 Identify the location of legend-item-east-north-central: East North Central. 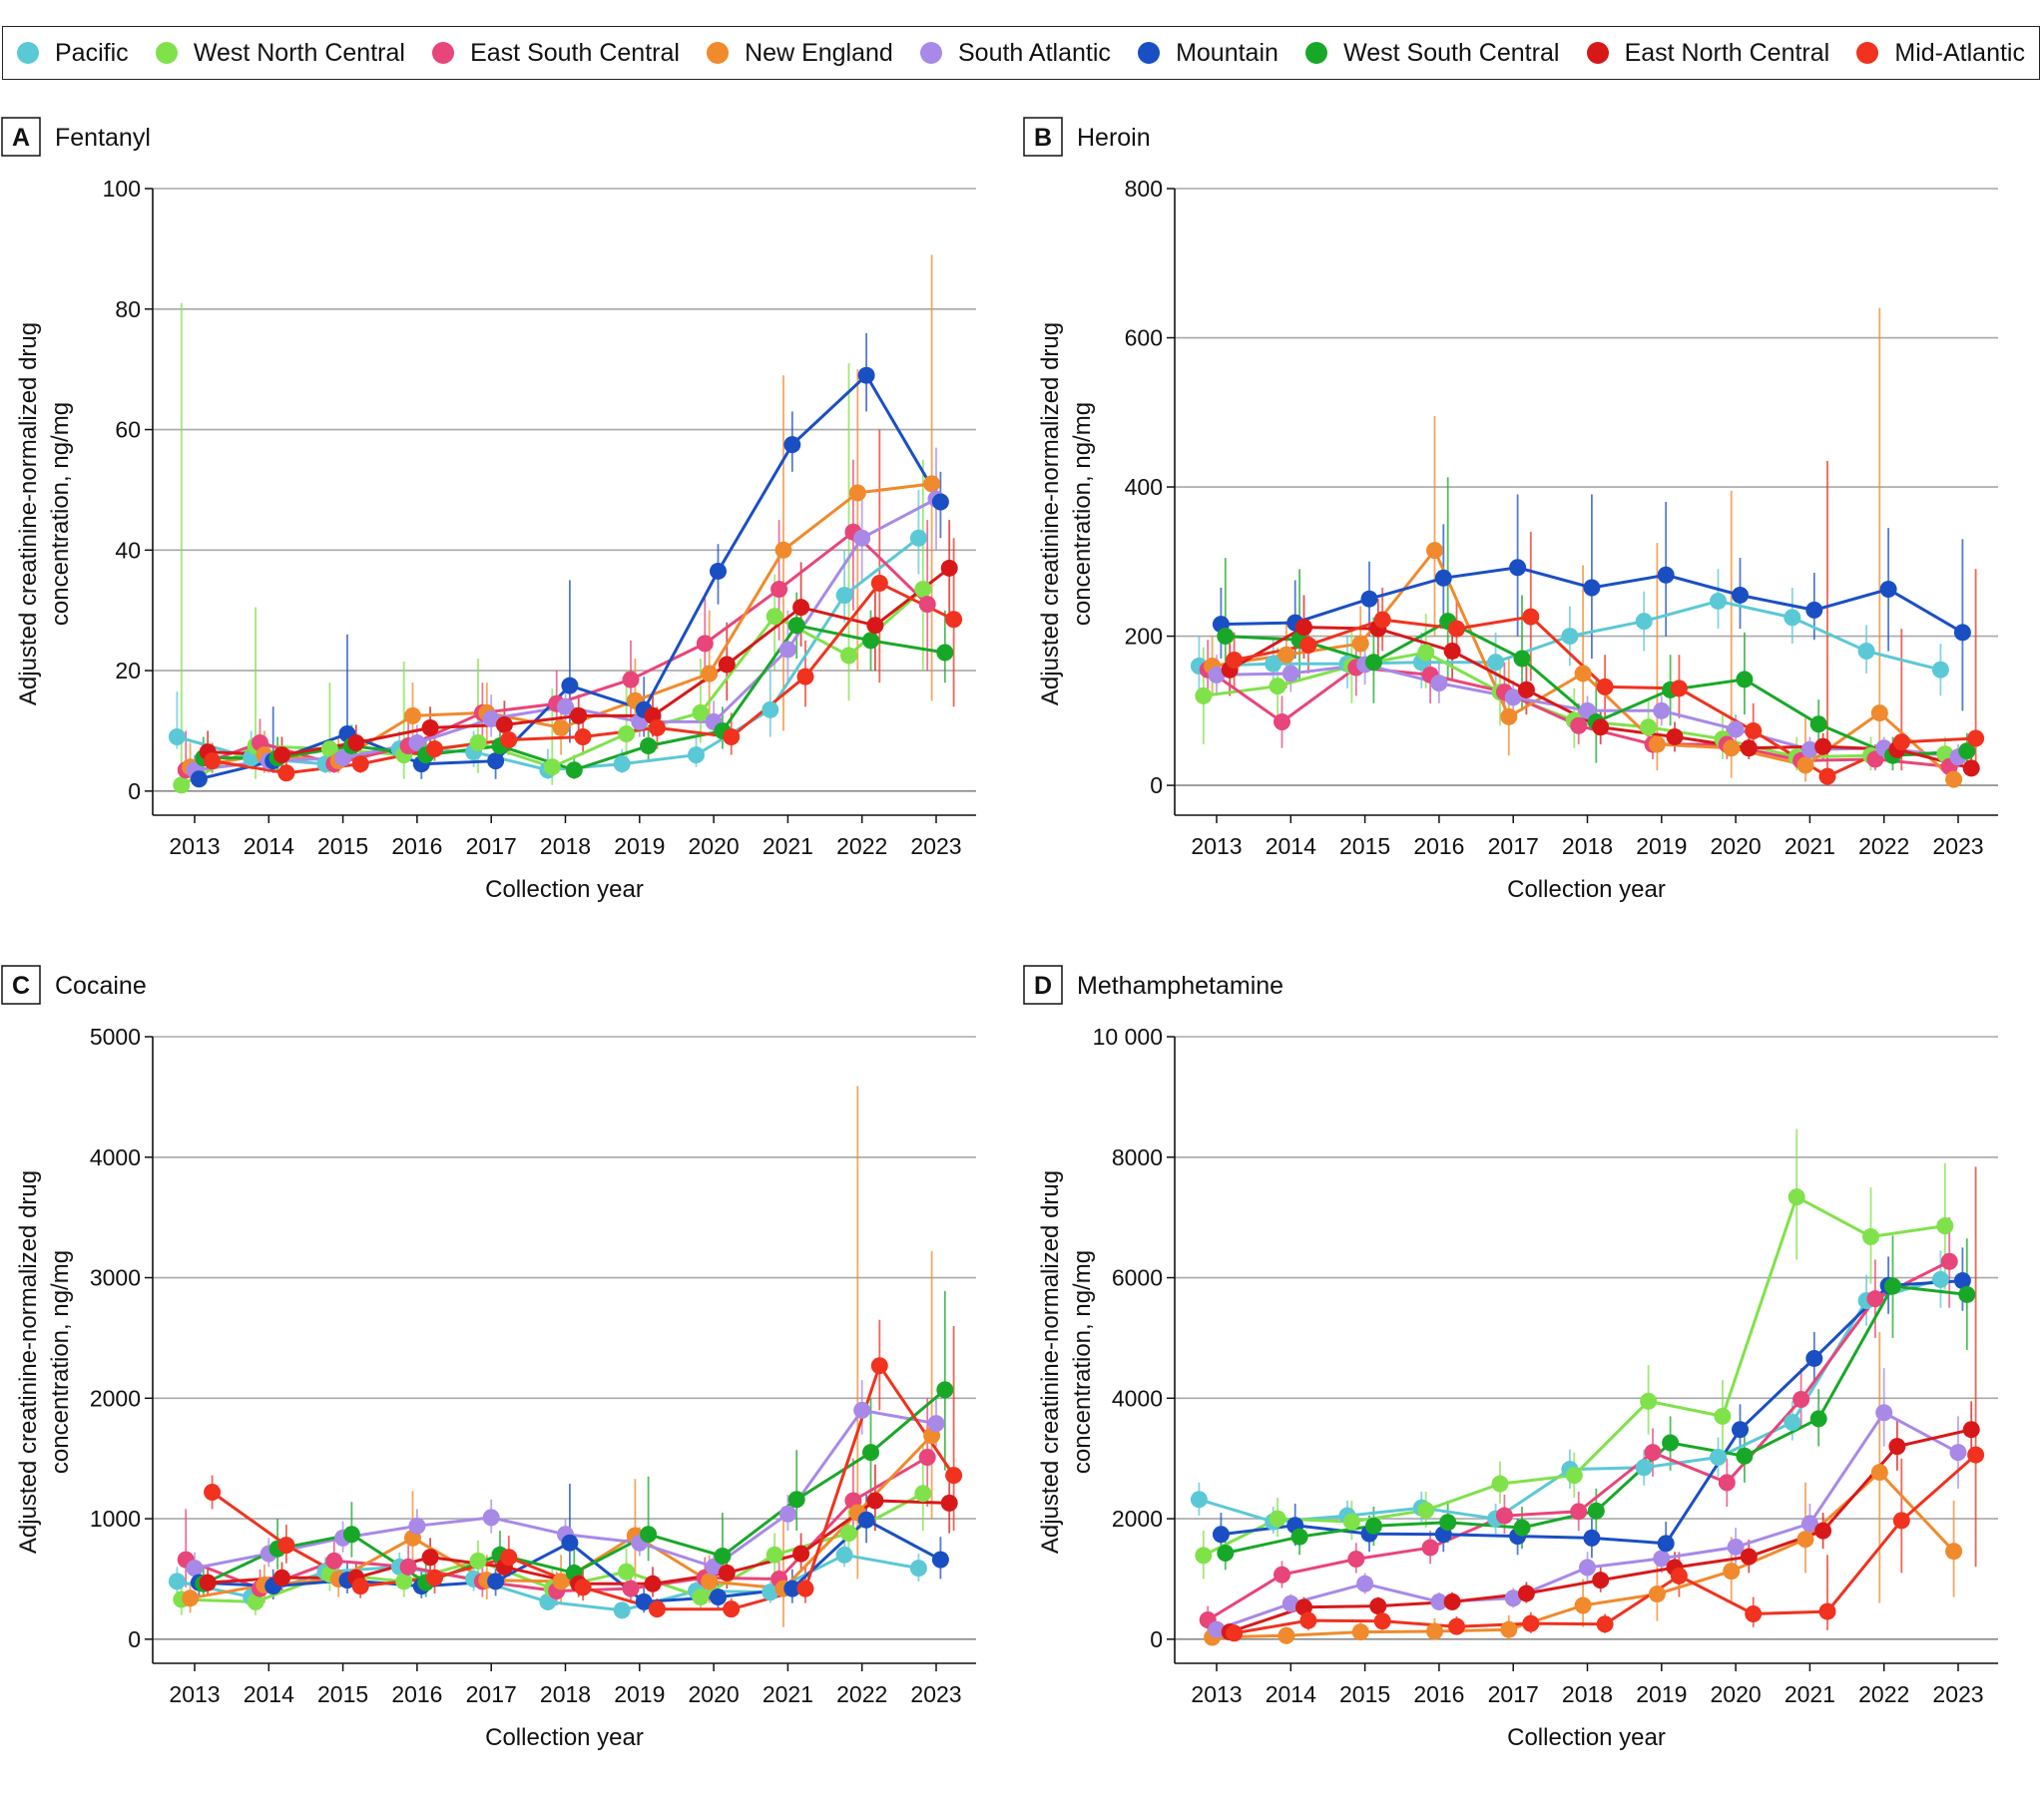
(1707, 53).